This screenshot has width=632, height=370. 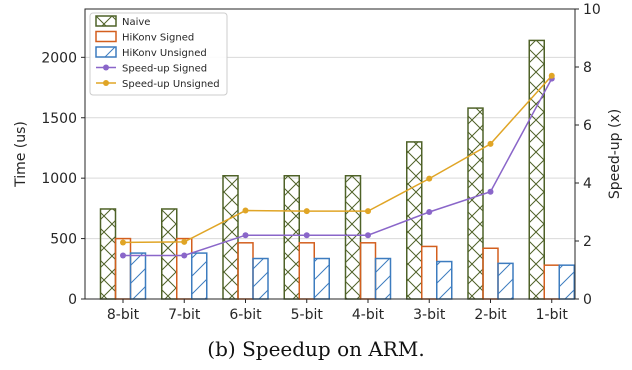 I want to click on point-speed-up-unsigned-7-bit, so click(x=184, y=241).